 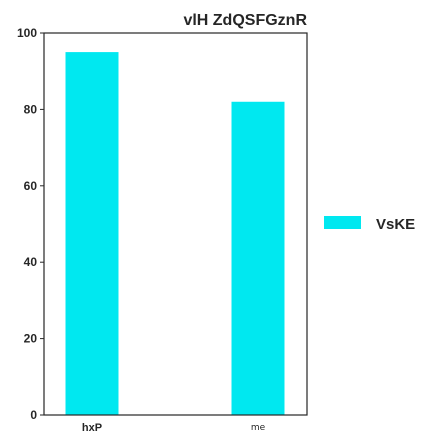 What do you see at coordinates (92, 233) in the screenshot?
I see `bar-hxp` at bounding box center [92, 233].